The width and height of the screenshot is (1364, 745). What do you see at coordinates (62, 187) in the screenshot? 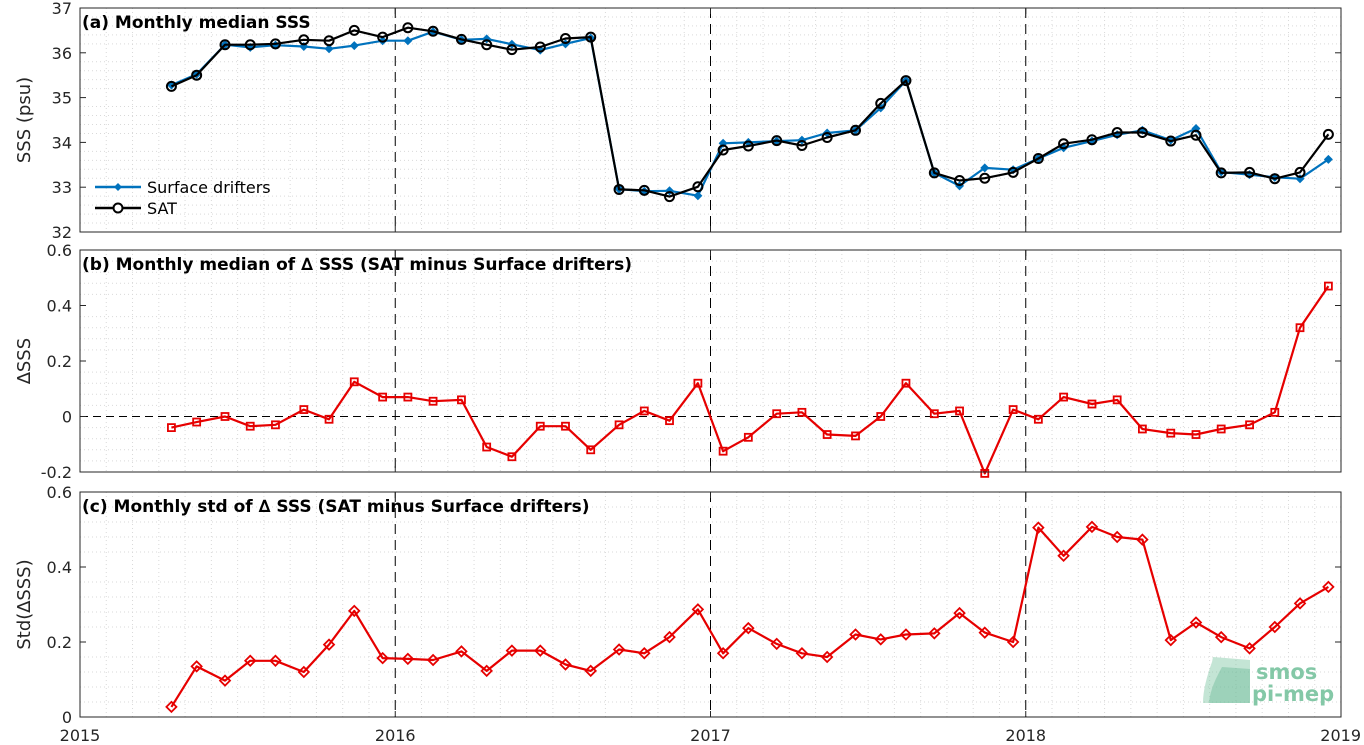
I see `y-tick-label: 33` at bounding box center [62, 187].